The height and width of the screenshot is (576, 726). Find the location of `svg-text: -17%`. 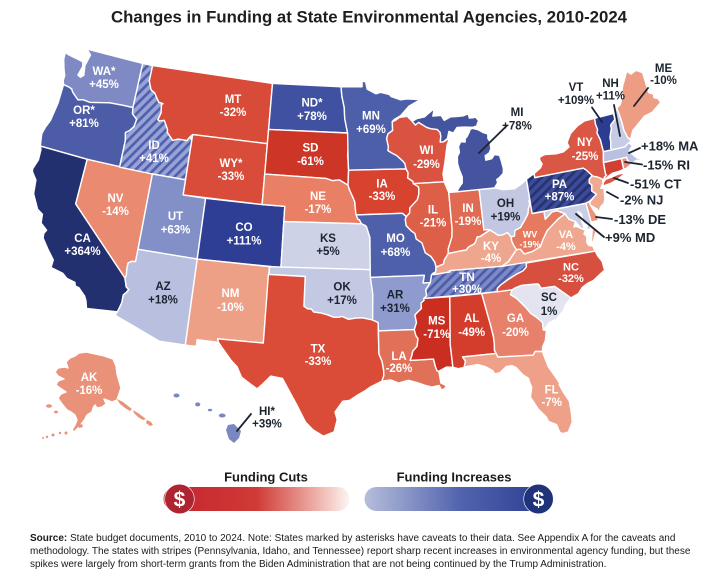

svg-text: -17% is located at coordinates (318, 210).